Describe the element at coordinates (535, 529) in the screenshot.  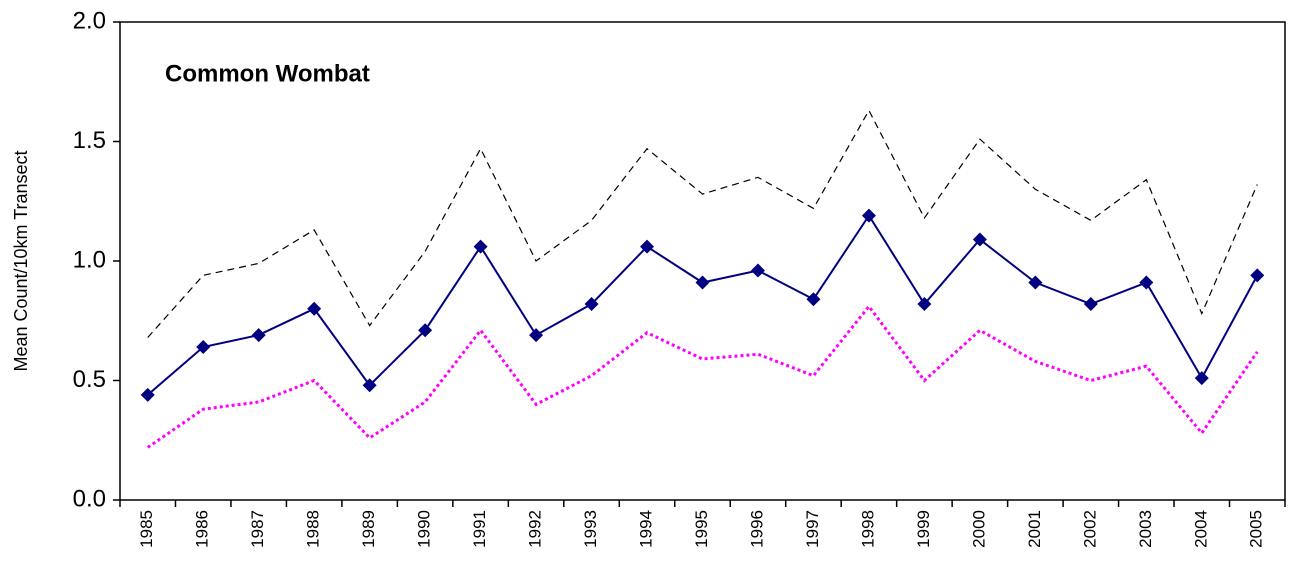
I see `x-tick-label: 1992` at that location.